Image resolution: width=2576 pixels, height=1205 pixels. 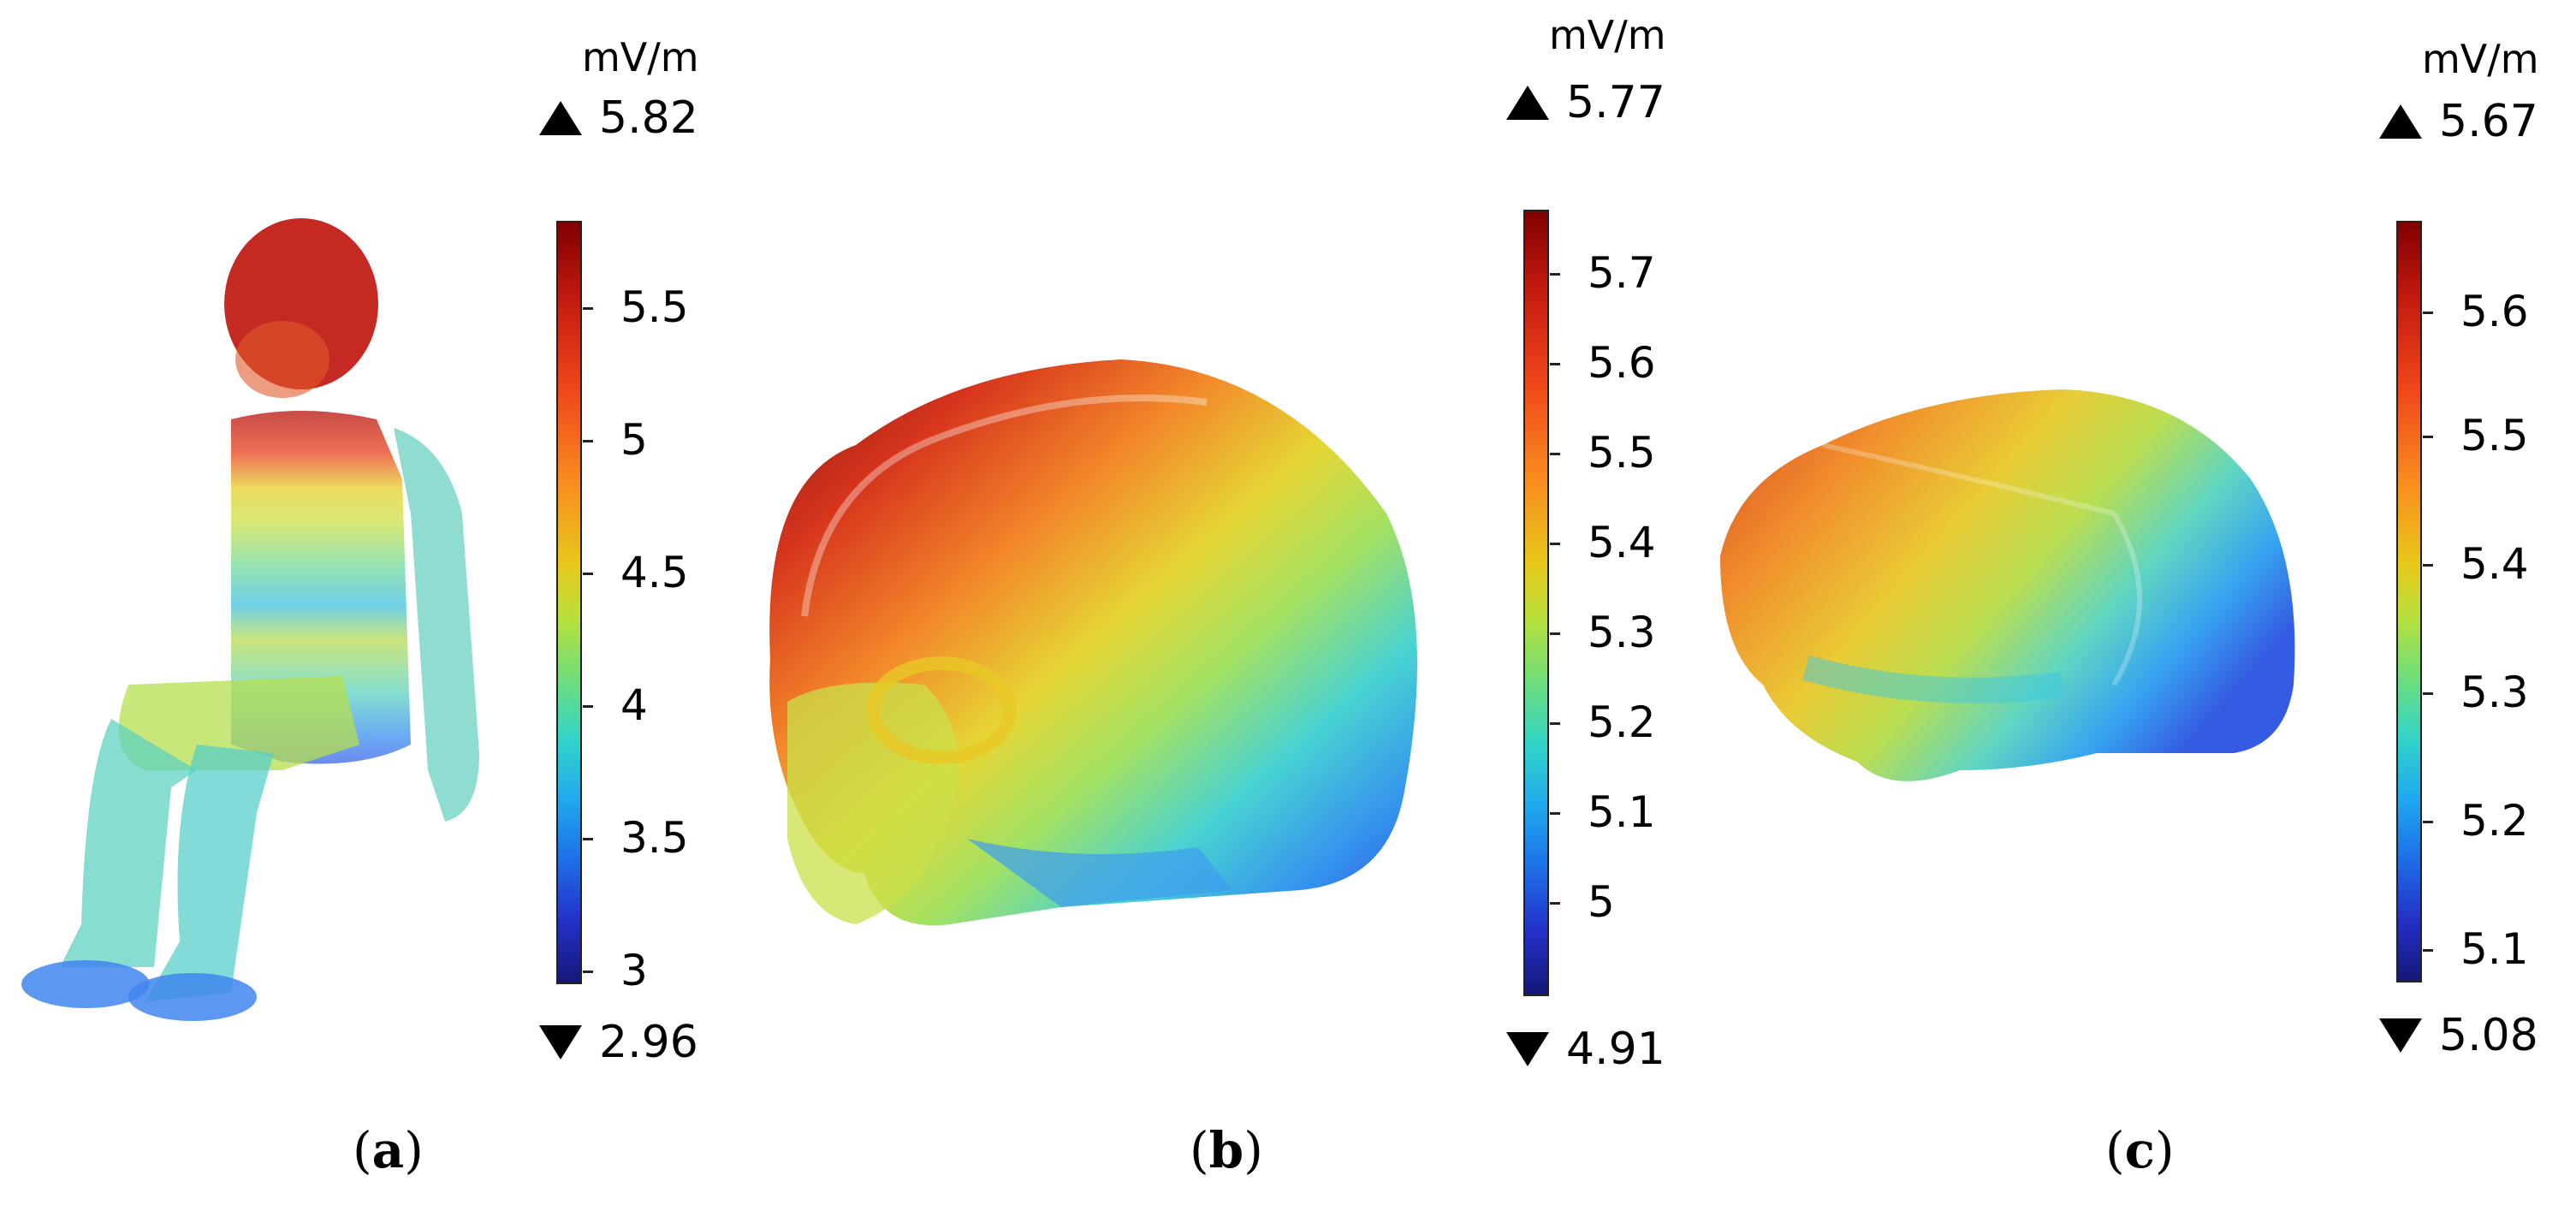 I want to click on torso-shape, so click(x=321, y=588).